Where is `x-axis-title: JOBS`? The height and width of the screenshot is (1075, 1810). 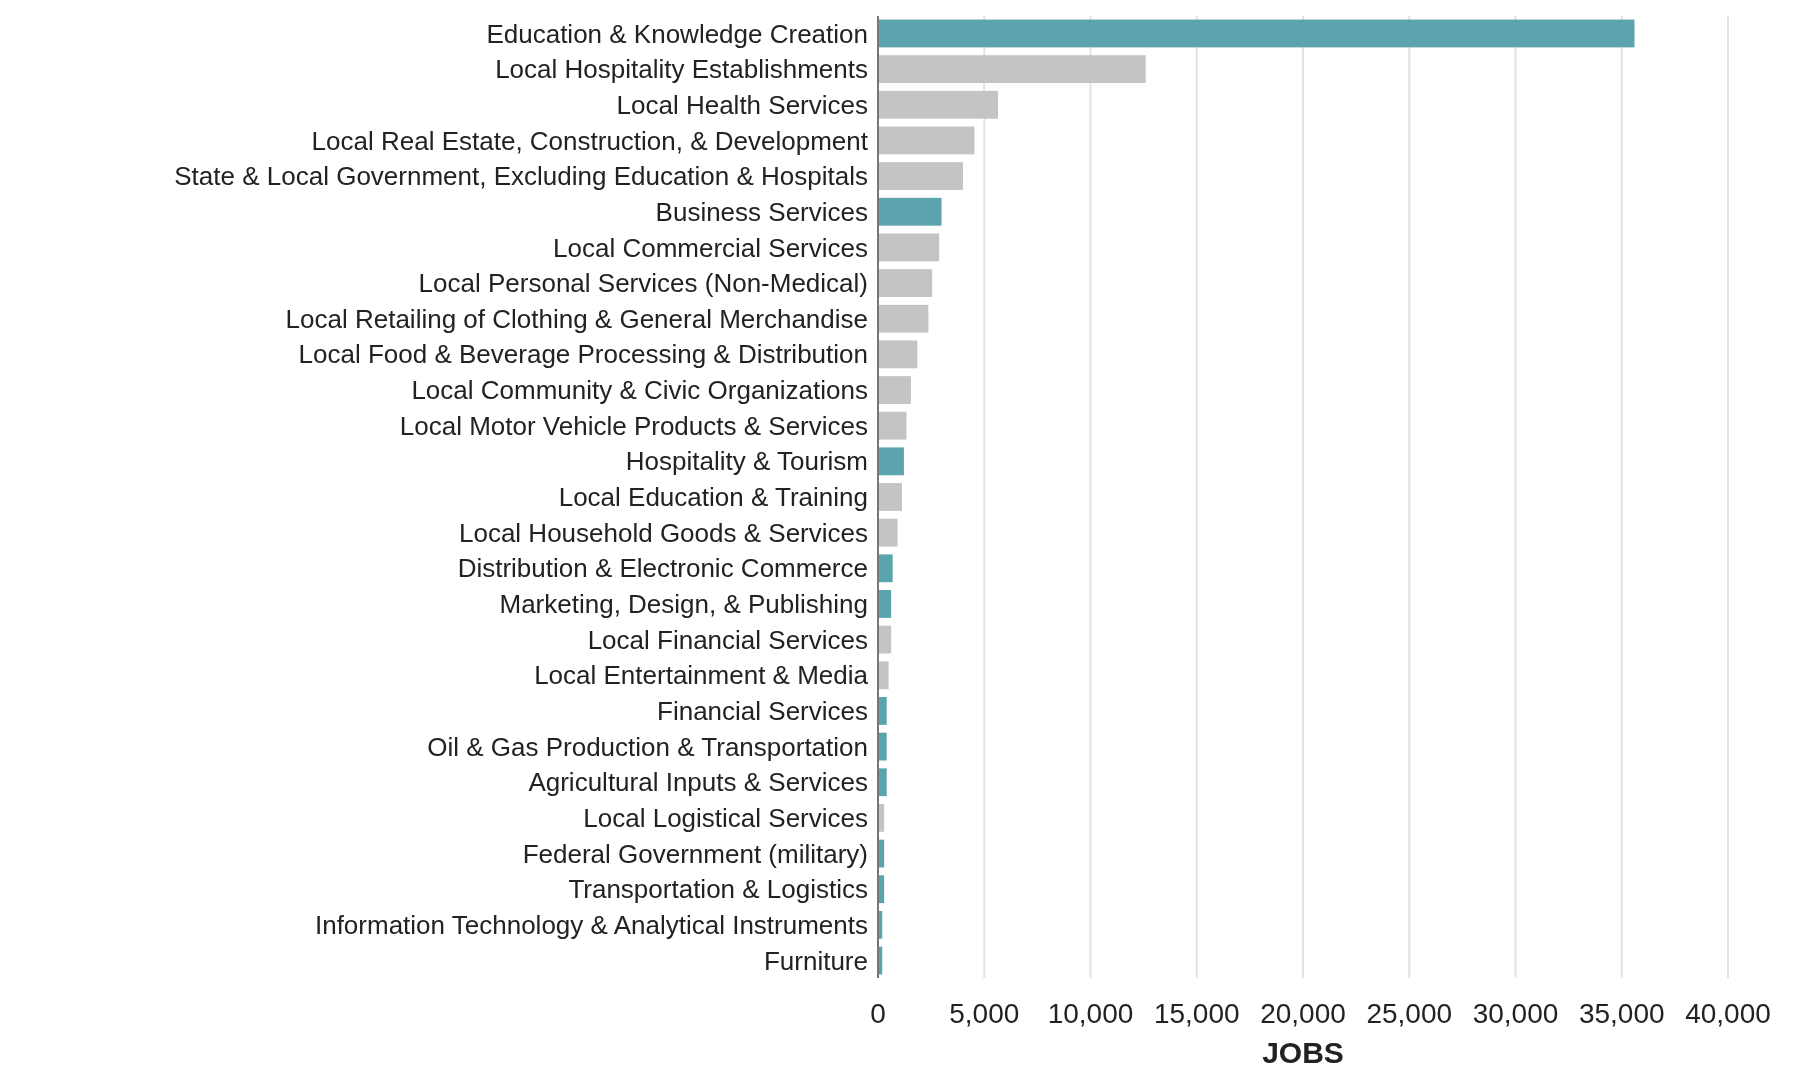 x-axis-title: JOBS is located at coordinates (1303, 1052).